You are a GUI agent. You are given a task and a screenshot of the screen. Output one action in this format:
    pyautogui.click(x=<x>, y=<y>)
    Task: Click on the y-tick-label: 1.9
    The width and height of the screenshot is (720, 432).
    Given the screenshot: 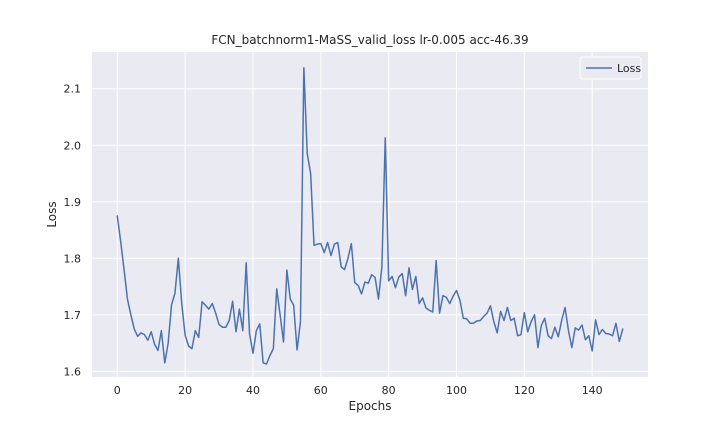 What is the action you would take?
    pyautogui.click(x=73, y=202)
    